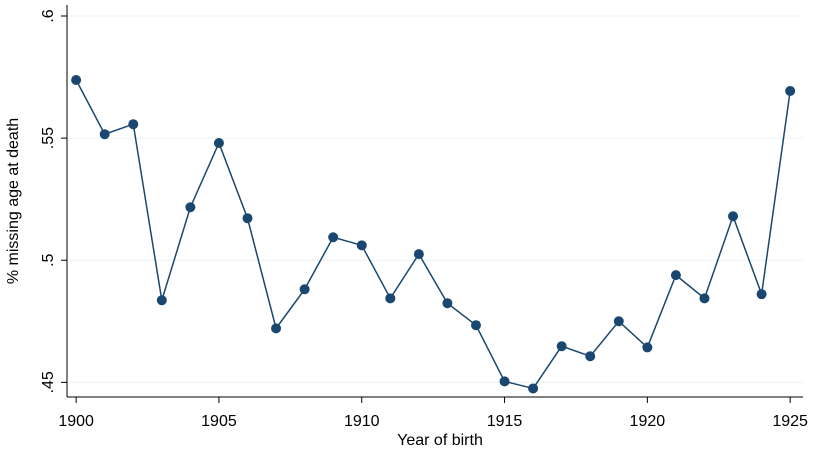  I want to click on x-tick-label: 1905, so click(219, 421).